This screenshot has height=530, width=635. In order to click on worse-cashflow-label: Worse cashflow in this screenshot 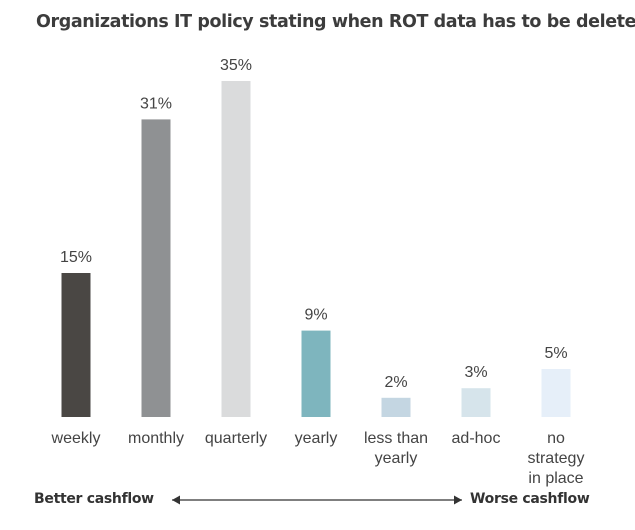, I will do `click(530, 499)`.